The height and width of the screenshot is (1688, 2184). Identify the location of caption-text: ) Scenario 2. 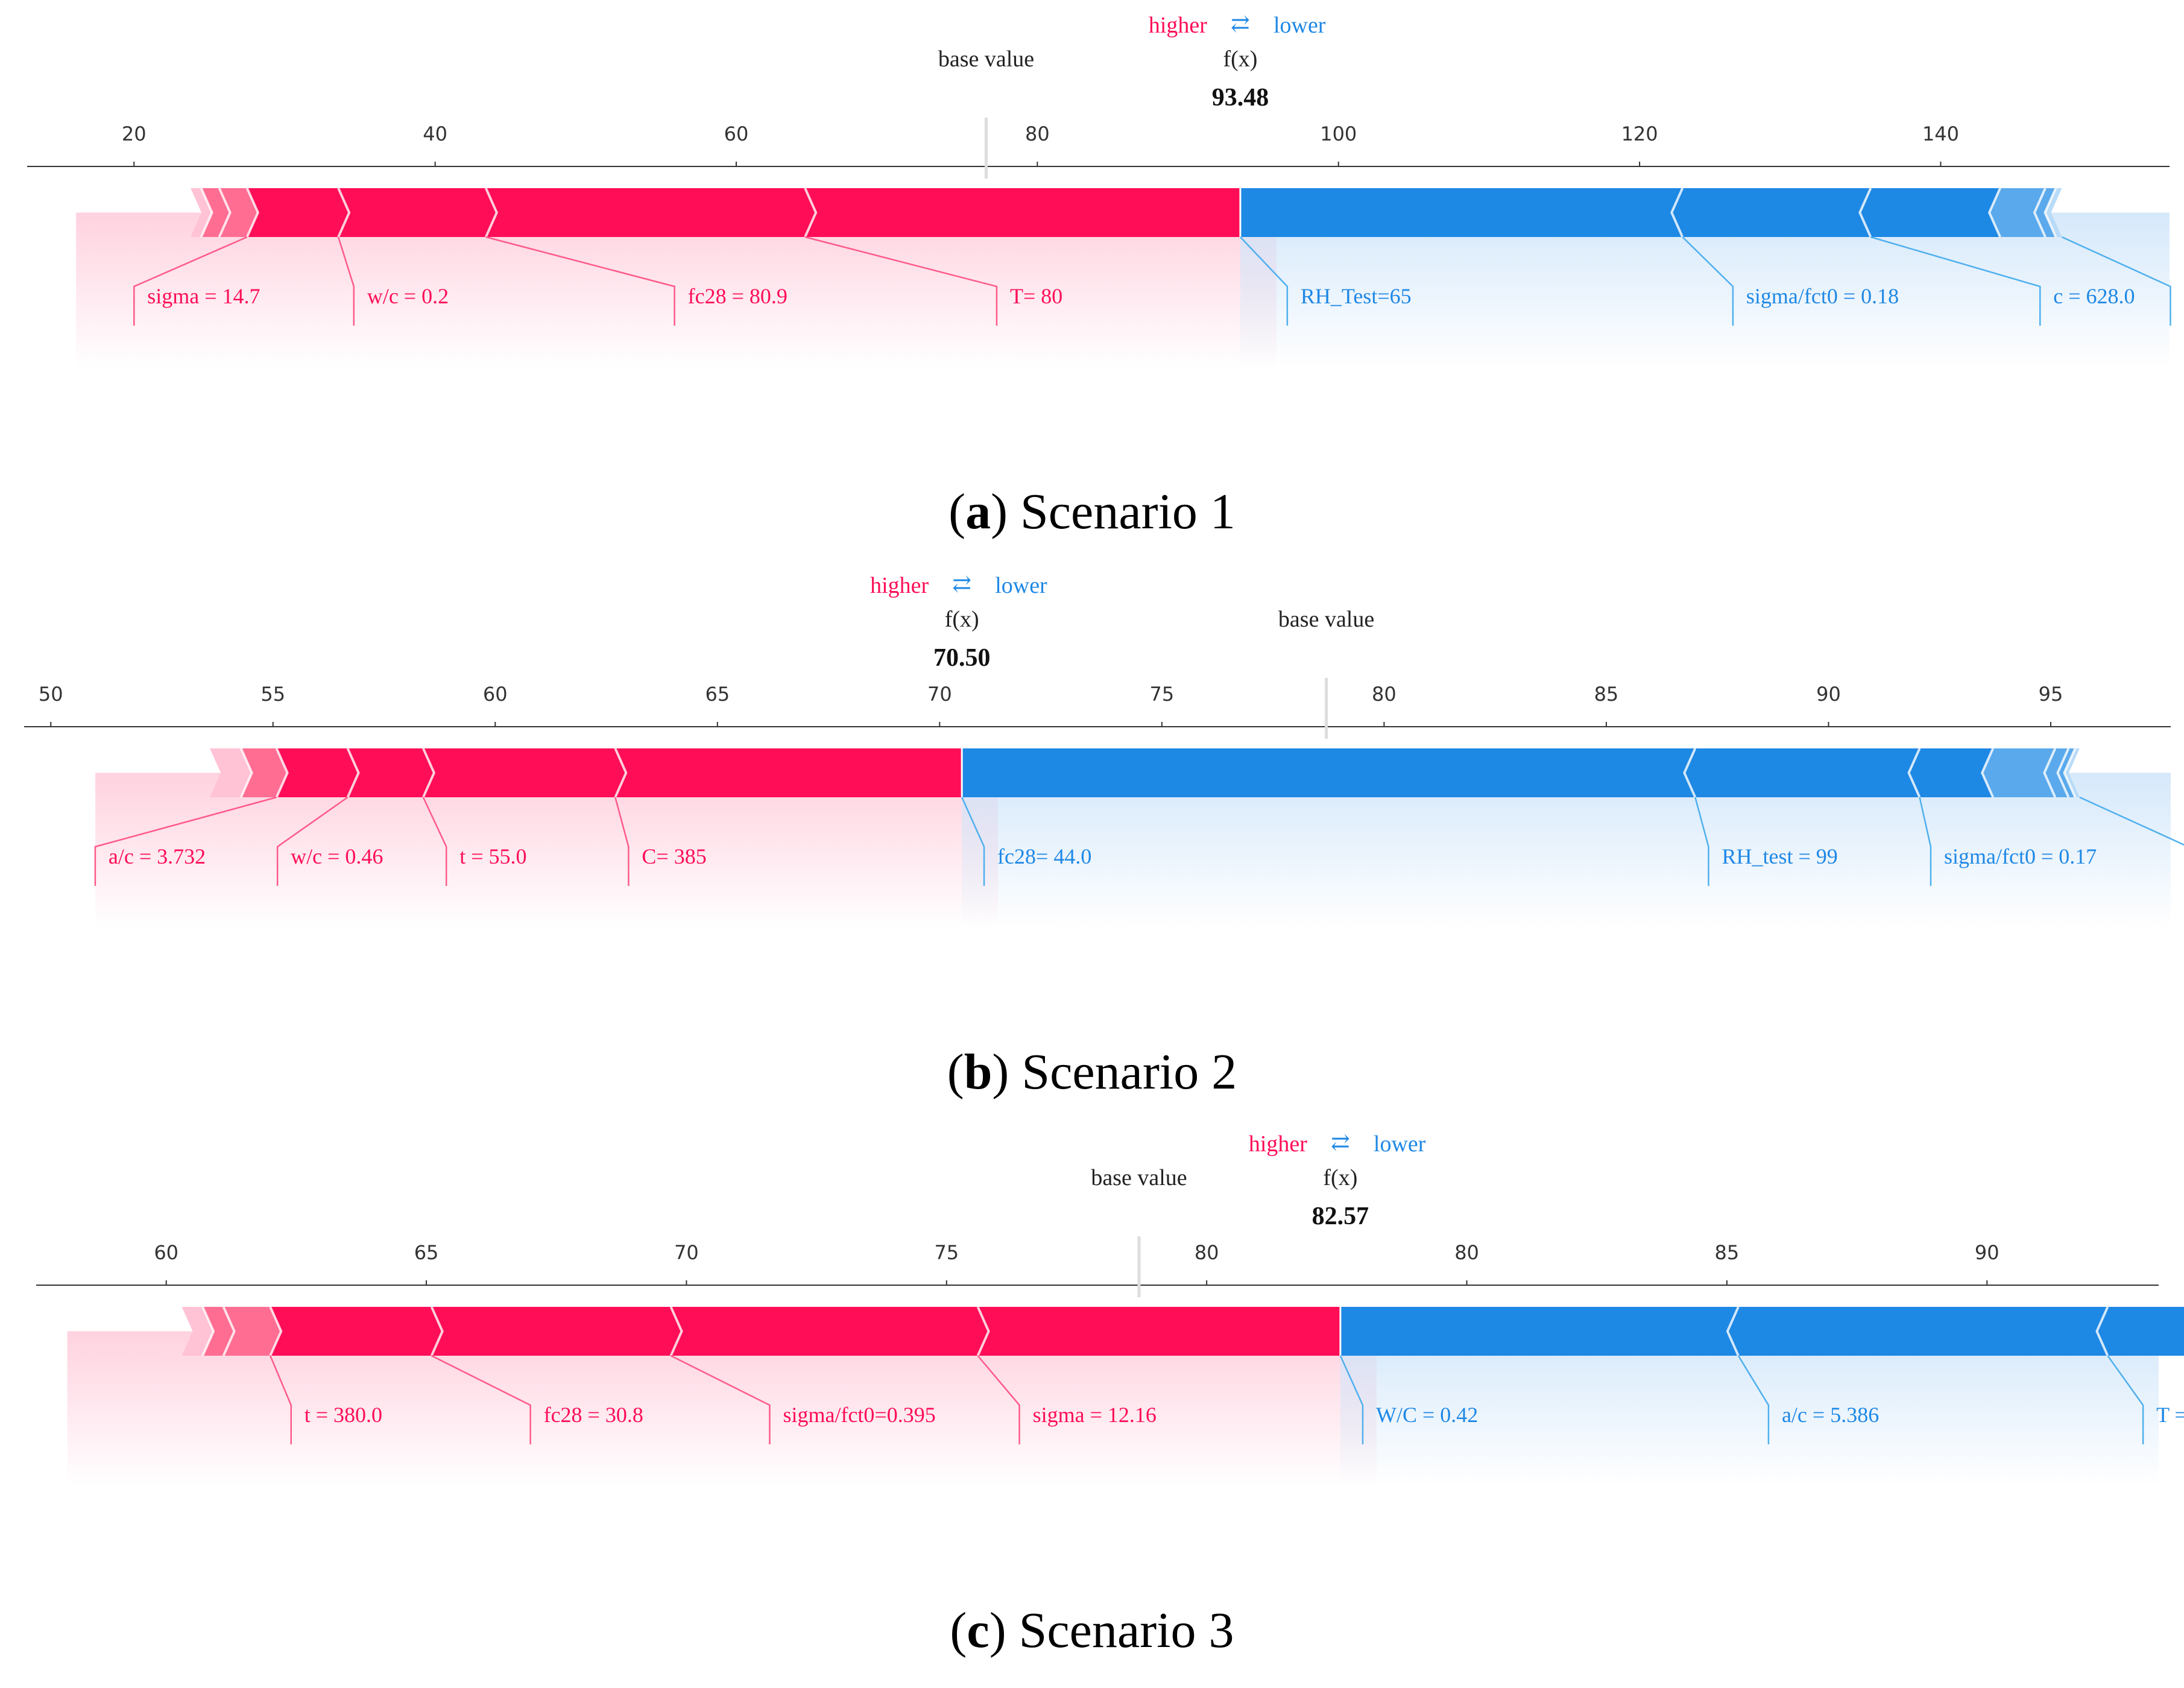
(1115, 1072).